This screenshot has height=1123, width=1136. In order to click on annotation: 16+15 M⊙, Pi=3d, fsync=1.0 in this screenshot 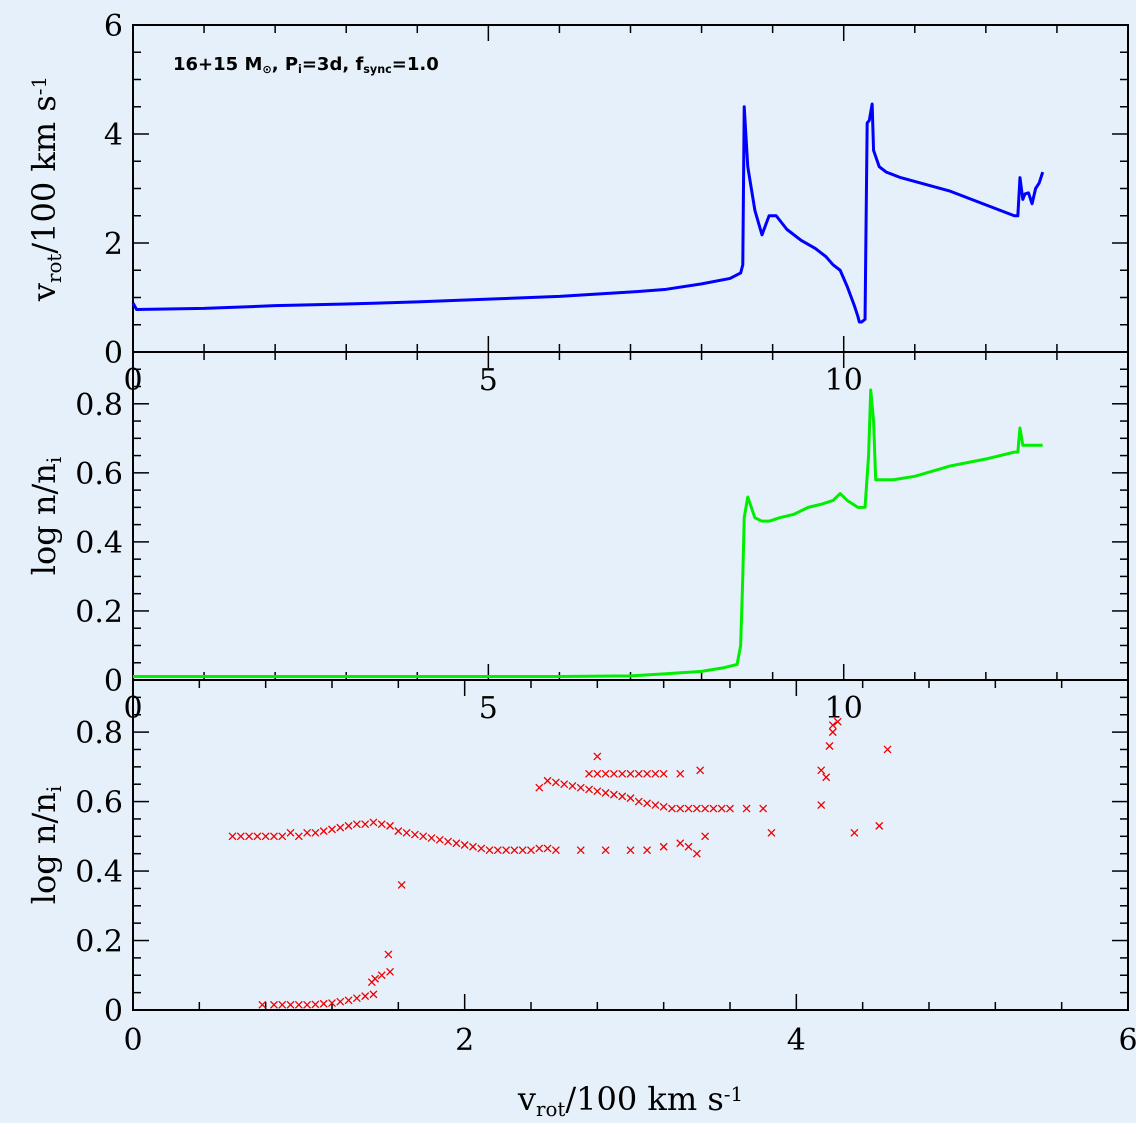, I will do `click(306, 65)`.